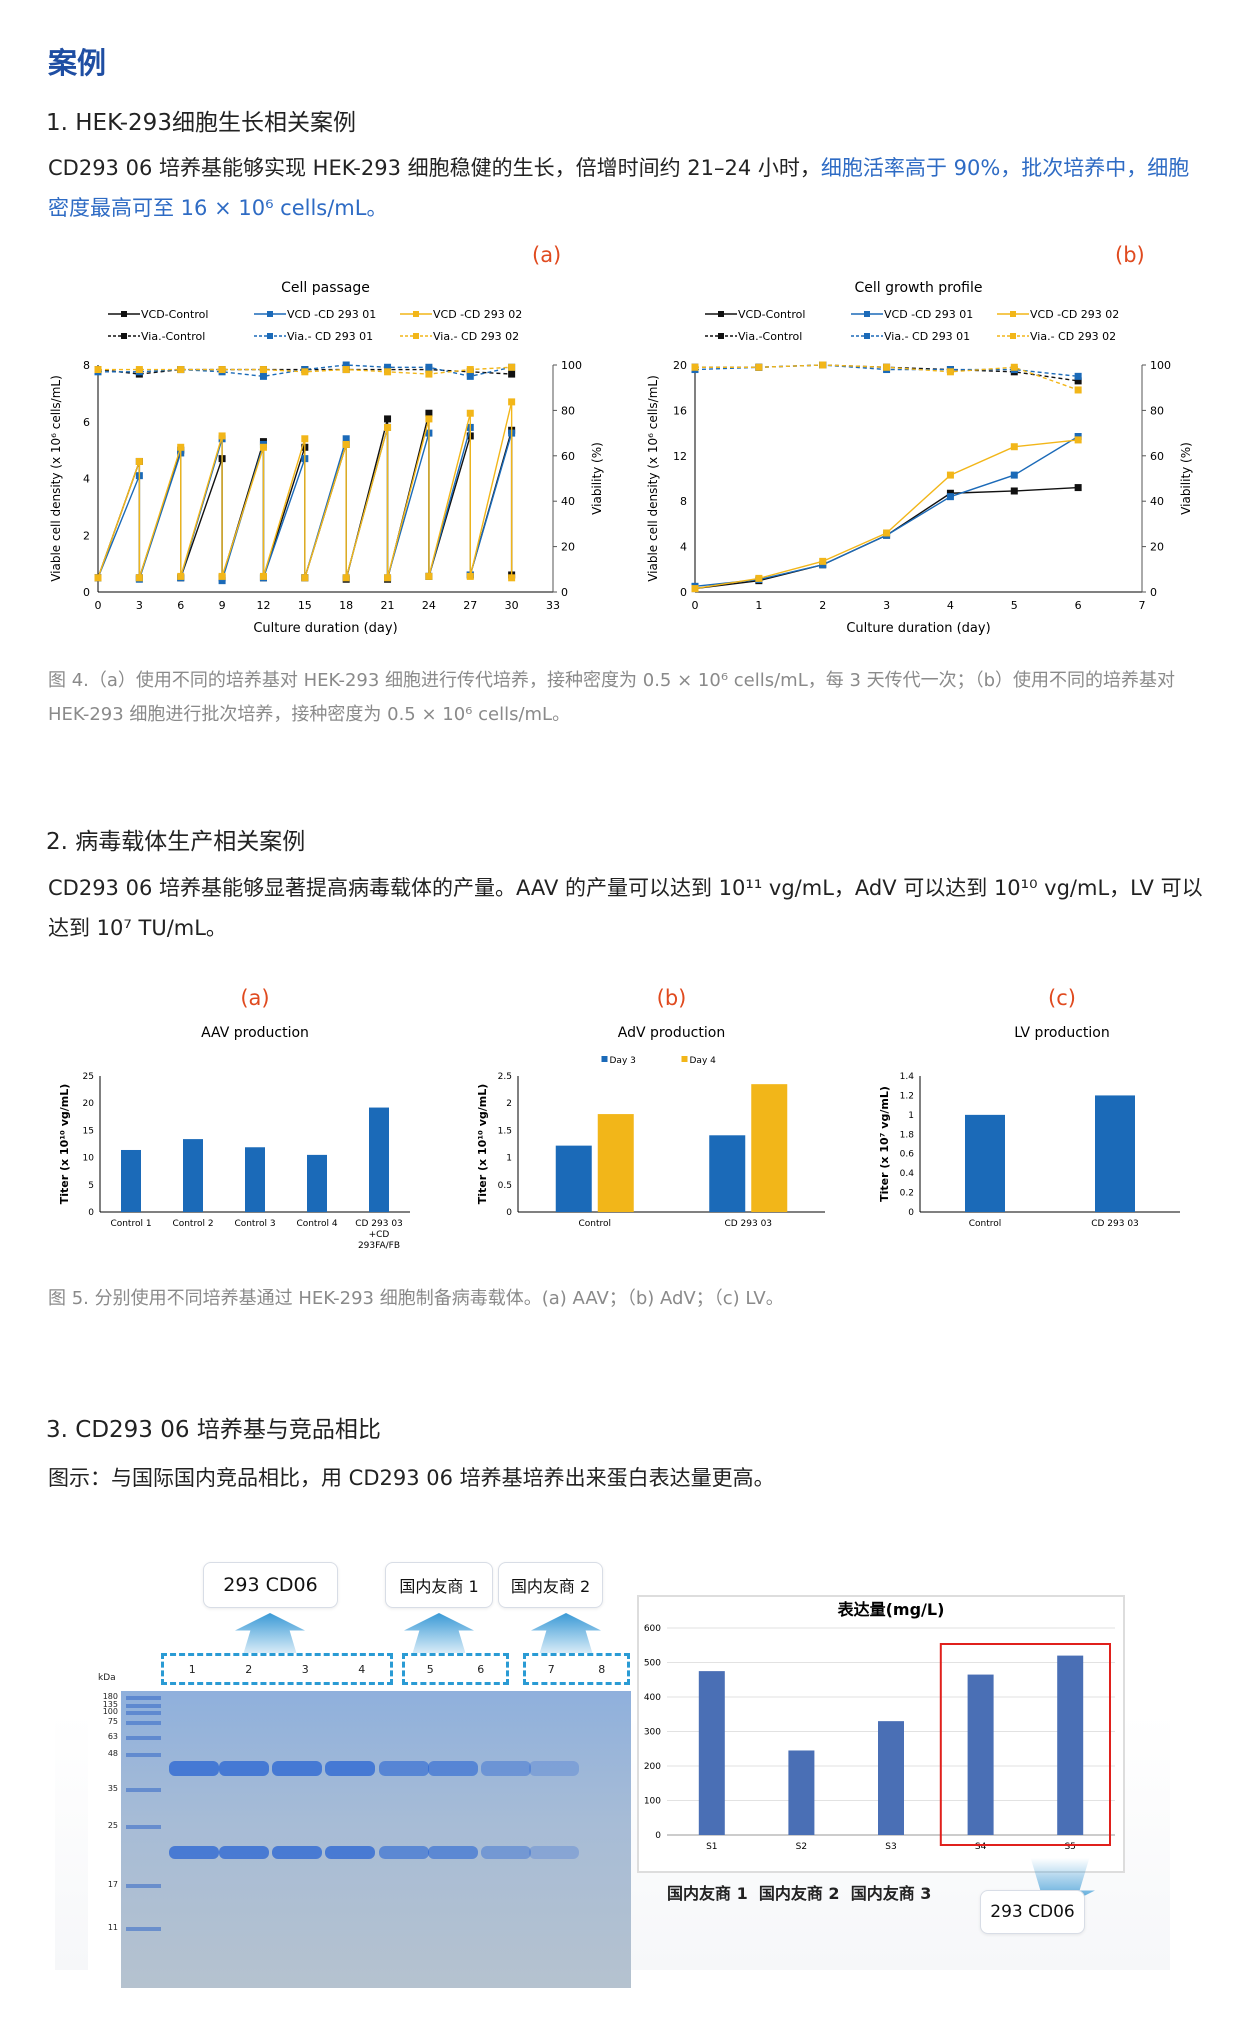 This screenshot has width=1240, height=2036. What do you see at coordinates (388, 605) in the screenshot?
I see `x-tick-label: 21` at bounding box center [388, 605].